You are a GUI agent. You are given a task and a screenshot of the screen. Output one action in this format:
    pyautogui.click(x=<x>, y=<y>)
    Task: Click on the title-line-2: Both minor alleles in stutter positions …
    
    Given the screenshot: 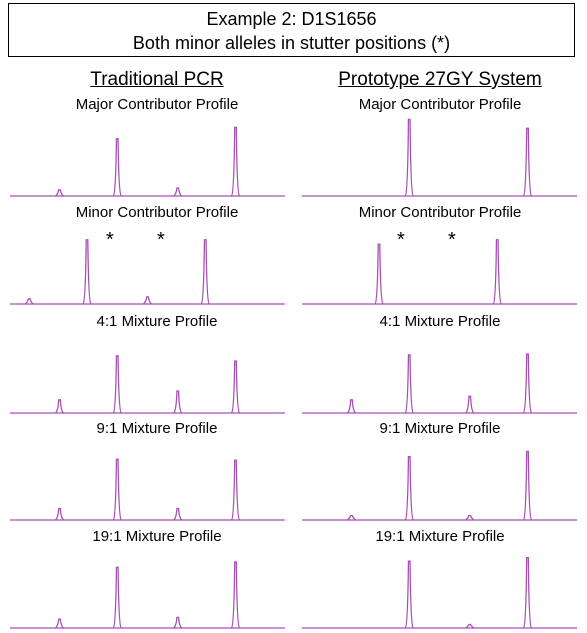 What is the action you would take?
    pyautogui.click(x=291, y=43)
    